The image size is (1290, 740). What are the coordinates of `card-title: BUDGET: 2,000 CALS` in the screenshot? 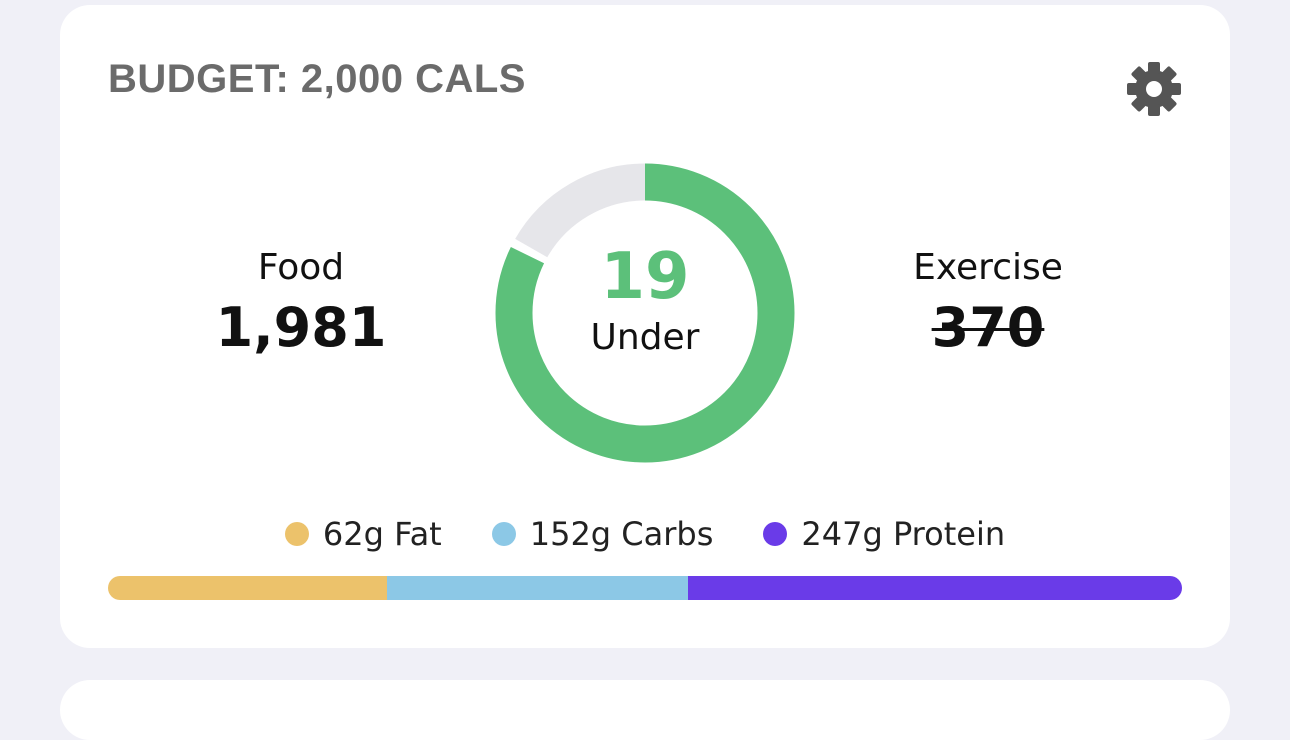 It's located at (317, 79).